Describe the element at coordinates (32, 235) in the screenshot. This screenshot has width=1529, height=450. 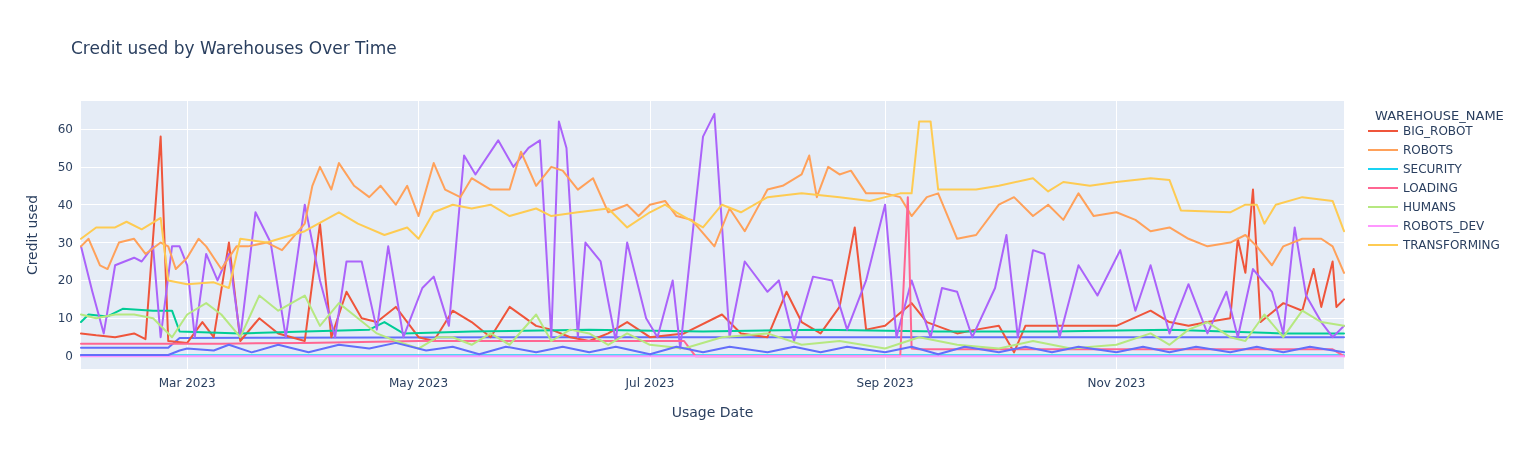
I see `y-axis-title: Credit used` at that location.